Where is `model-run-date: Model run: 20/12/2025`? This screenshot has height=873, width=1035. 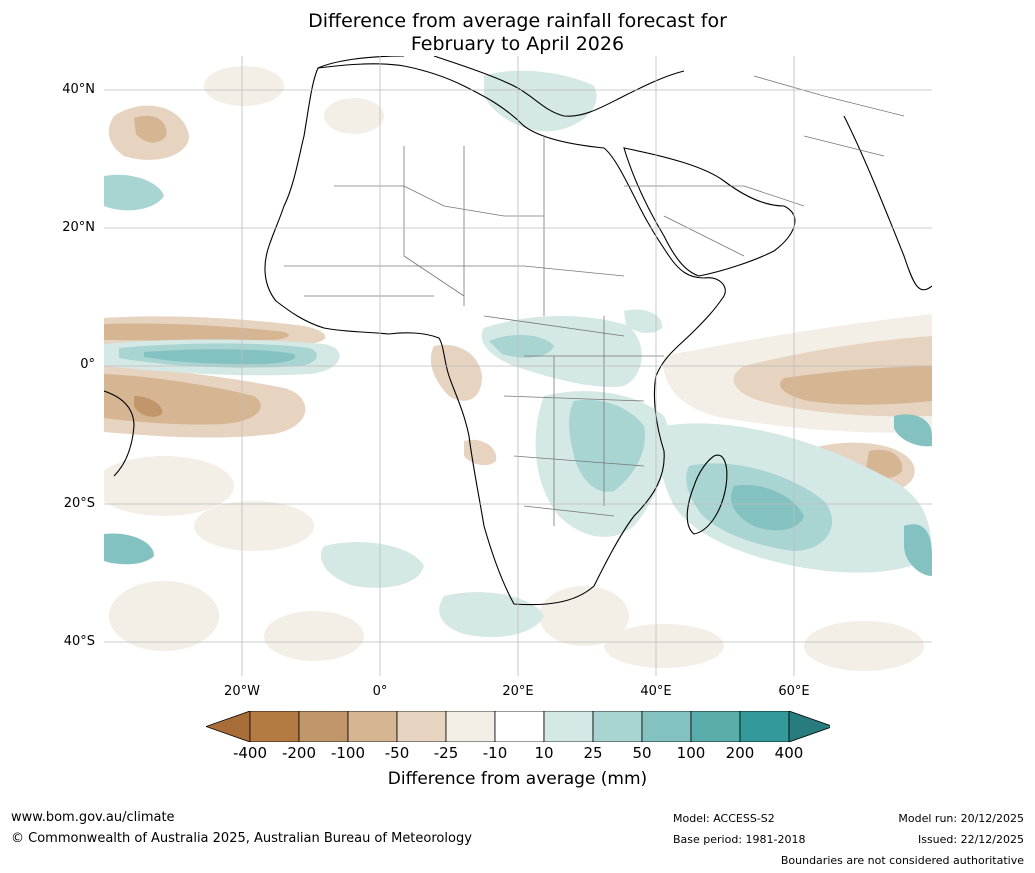
model-run-date: Model run: 20/12/2025 is located at coordinates (961, 818).